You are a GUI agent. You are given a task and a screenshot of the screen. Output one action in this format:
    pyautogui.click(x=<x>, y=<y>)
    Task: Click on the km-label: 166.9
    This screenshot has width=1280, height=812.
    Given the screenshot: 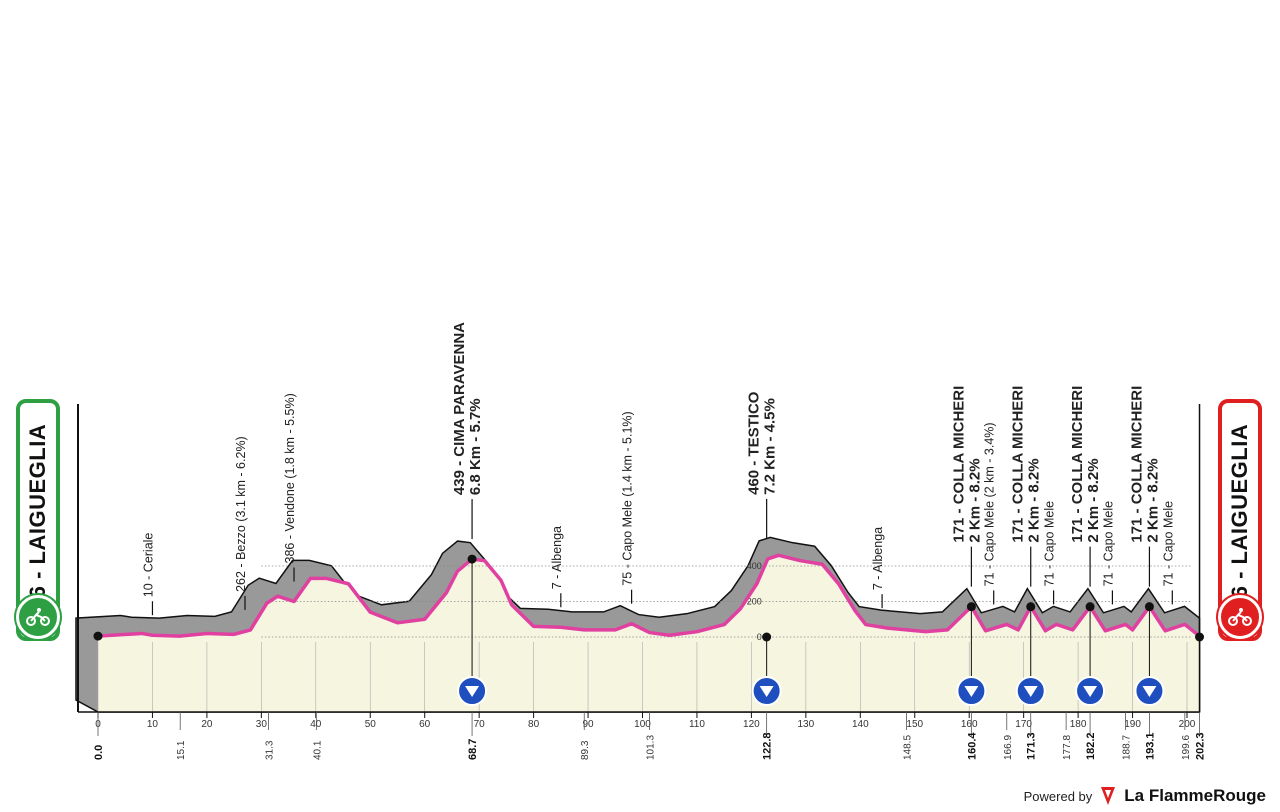 What is the action you would take?
    pyautogui.click(x=1008, y=747)
    